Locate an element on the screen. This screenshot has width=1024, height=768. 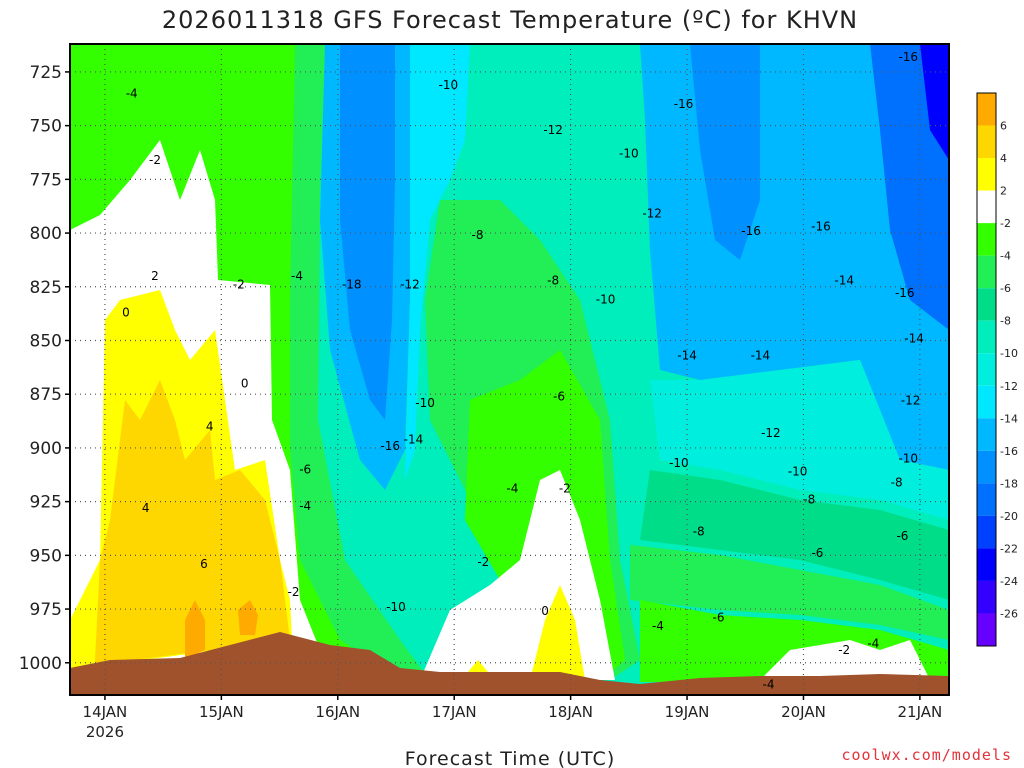
legend-label: -14 is located at coordinates (1009, 418).